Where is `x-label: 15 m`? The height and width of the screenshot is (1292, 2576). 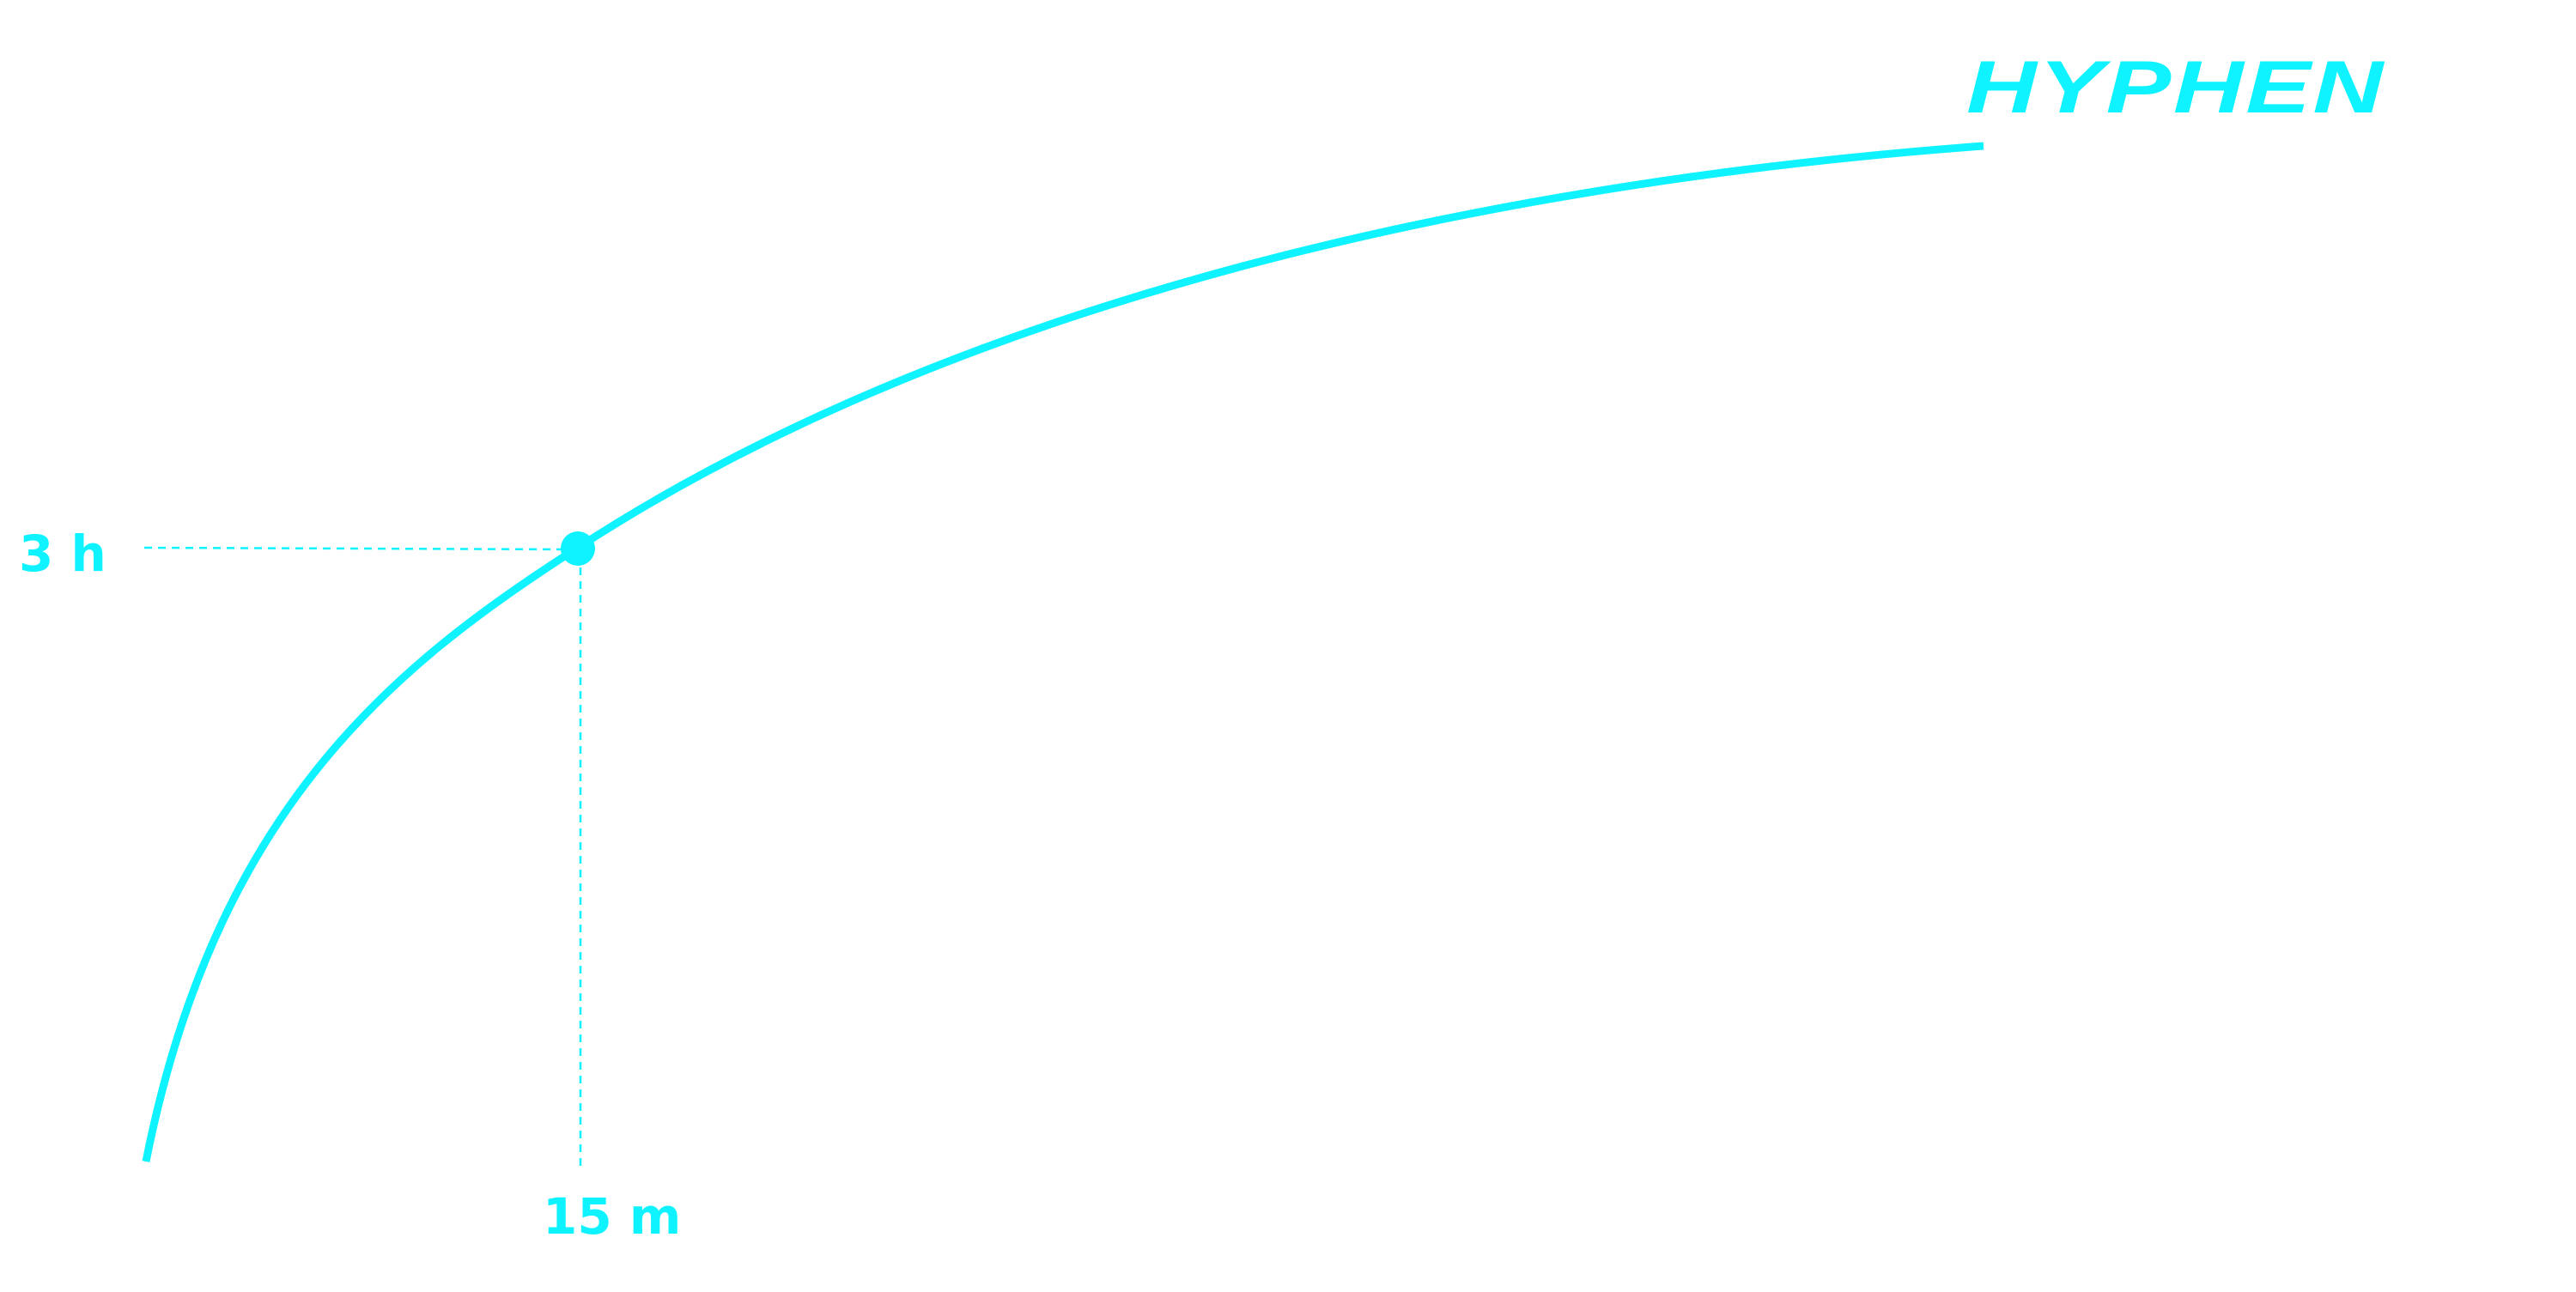
x-label: 15 m is located at coordinates (612, 1216).